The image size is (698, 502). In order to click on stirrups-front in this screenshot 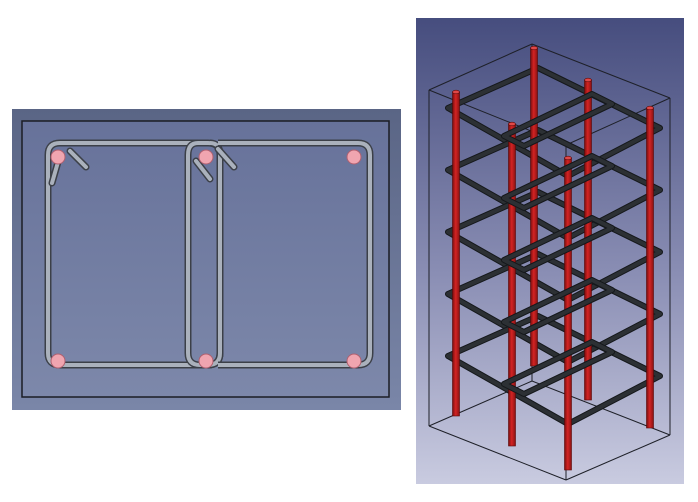, I will do `click(558, 244)`.